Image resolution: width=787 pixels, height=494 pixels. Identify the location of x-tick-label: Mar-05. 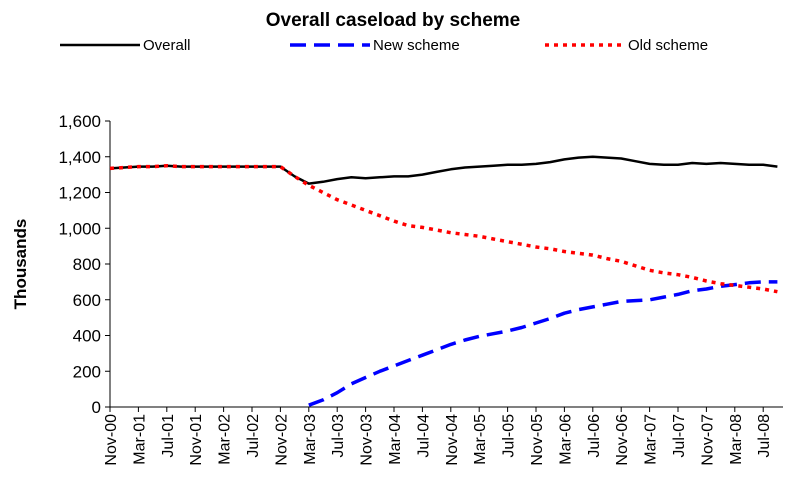
(480, 439).